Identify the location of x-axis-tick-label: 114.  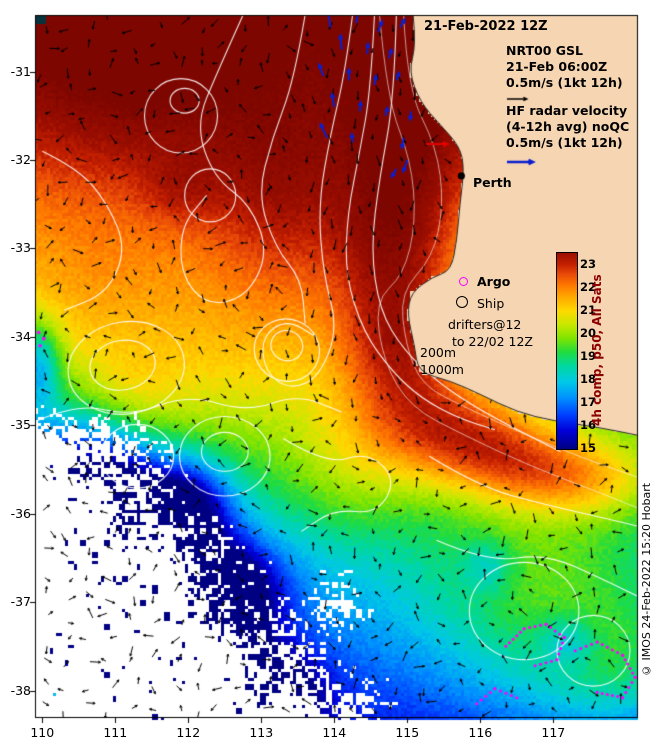
(334, 732).